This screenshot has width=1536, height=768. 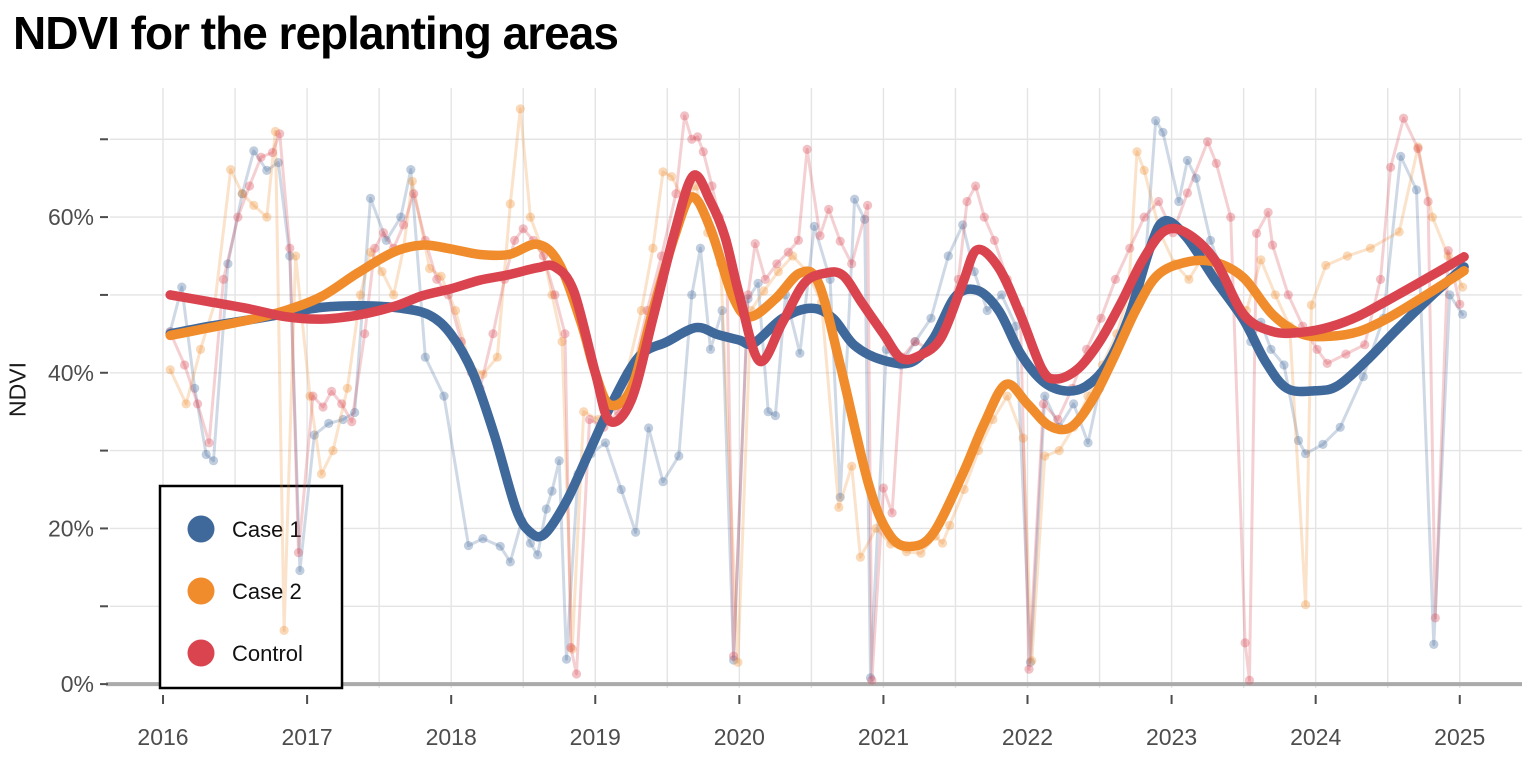 What do you see at coordinates (77, 684) in the screenshot?
I see `y-tick-label: 0%` at bounding box center [77, 684].